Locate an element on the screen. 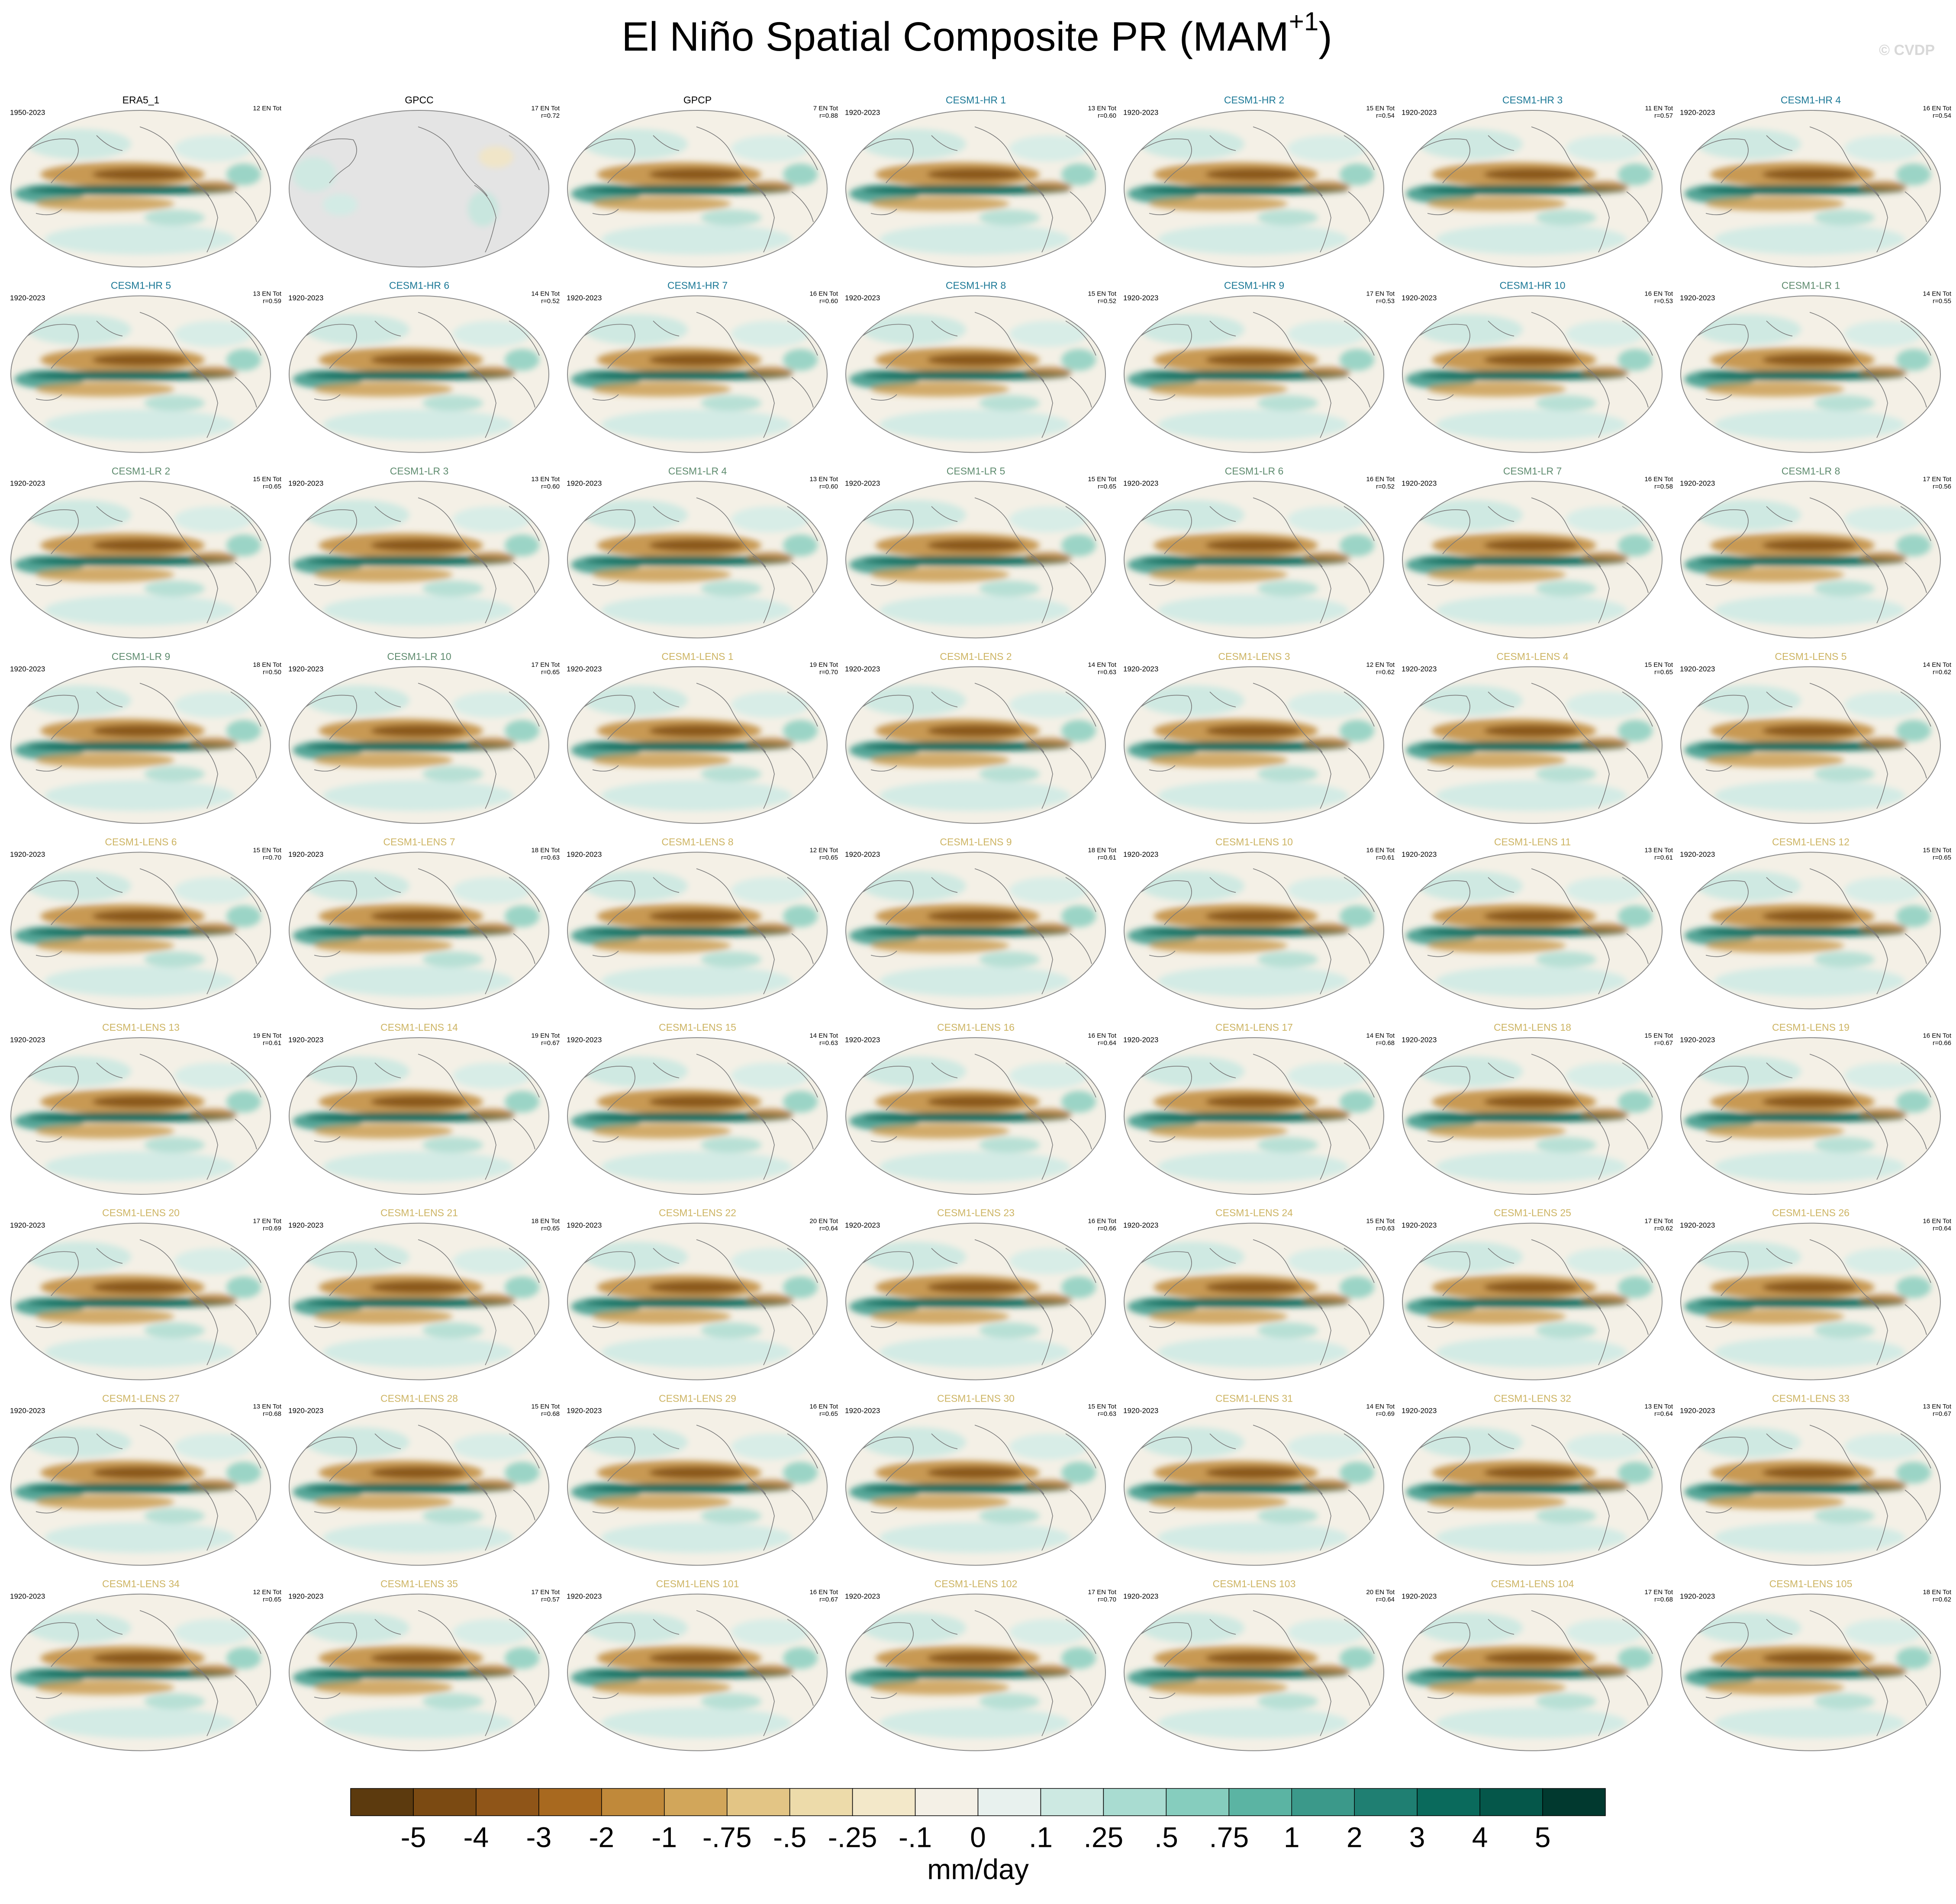 The image size is (1956, 1904). pattern-correlation: r=0.64 is located at coordinates (1942, 1228).